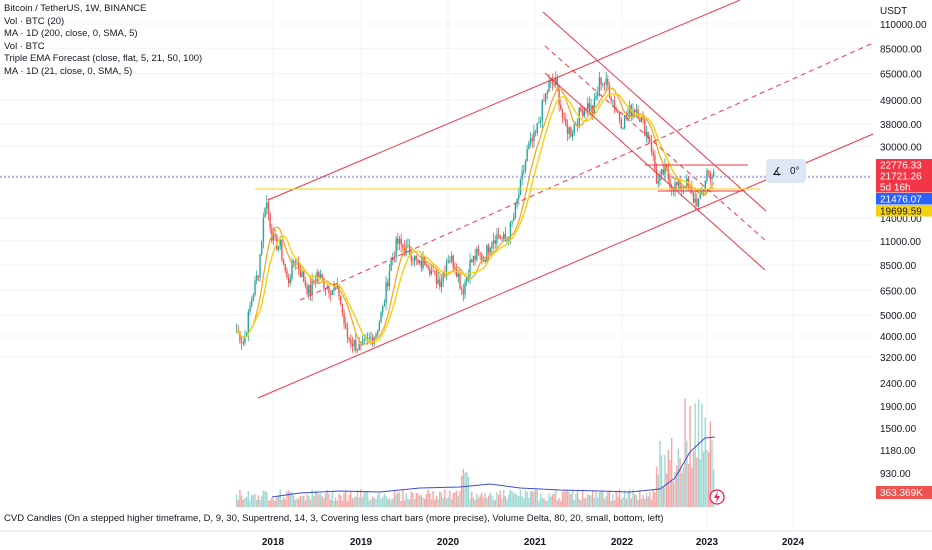 This screenshot has width=932, height=550. Describe the element at coordinates (717, 497) in the screenshot. I see `flash-icon` at that location.